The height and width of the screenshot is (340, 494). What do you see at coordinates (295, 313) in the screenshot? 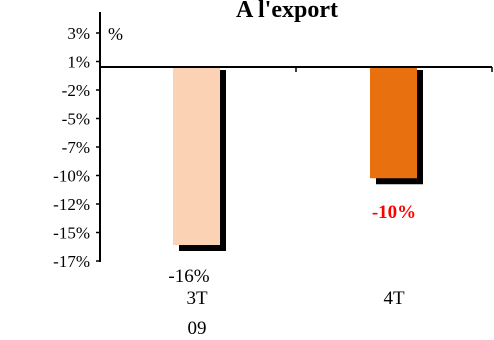
I see `category-labels: 3T 09 4T` at bounding box center [295, 313].